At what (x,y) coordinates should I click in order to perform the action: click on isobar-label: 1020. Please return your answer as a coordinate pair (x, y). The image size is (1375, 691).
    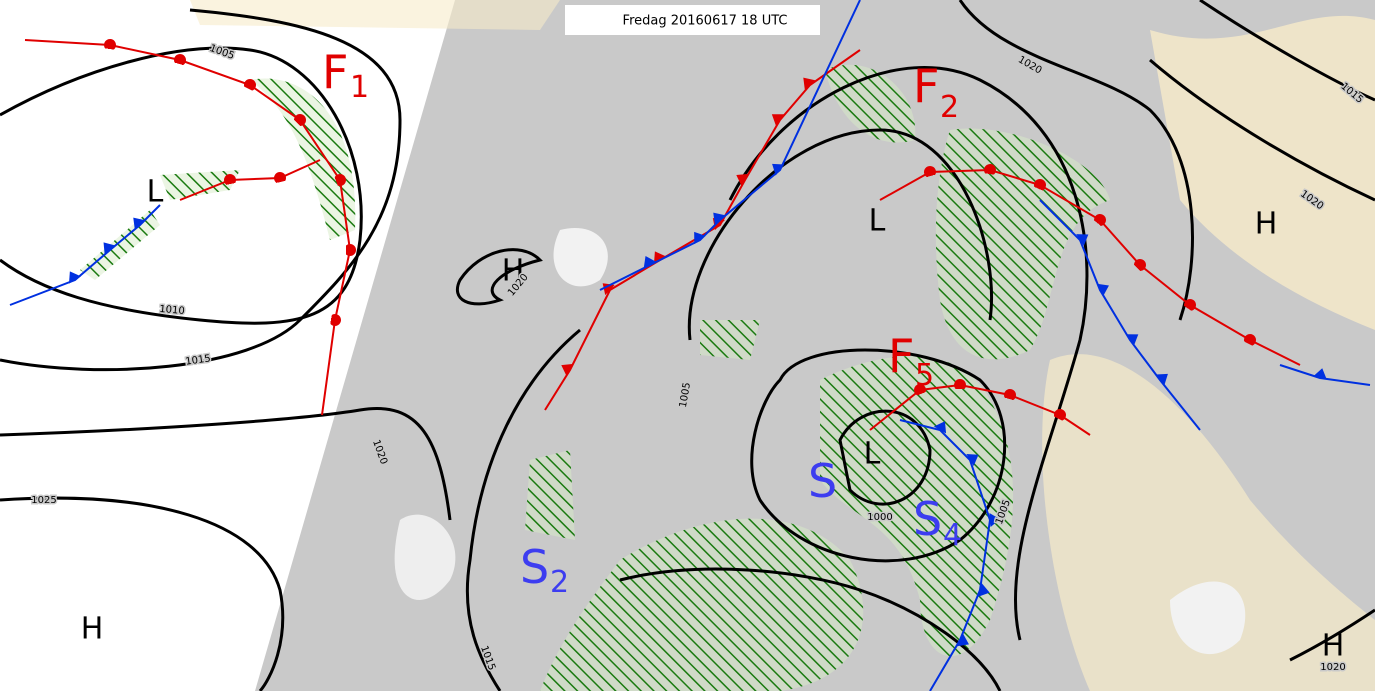
    Looking at the image, I should click on (1332, 667).